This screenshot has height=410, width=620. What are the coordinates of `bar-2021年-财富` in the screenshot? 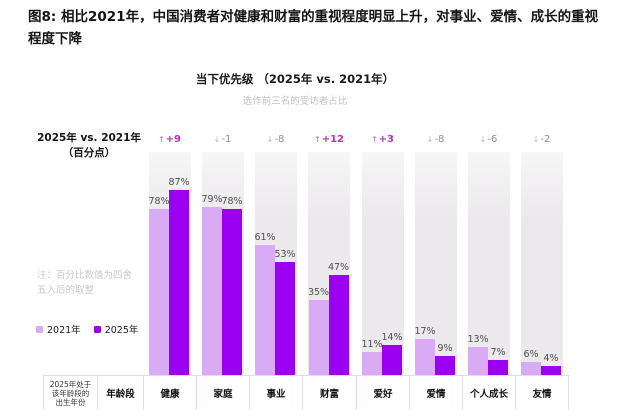 It's located at (318, 337).